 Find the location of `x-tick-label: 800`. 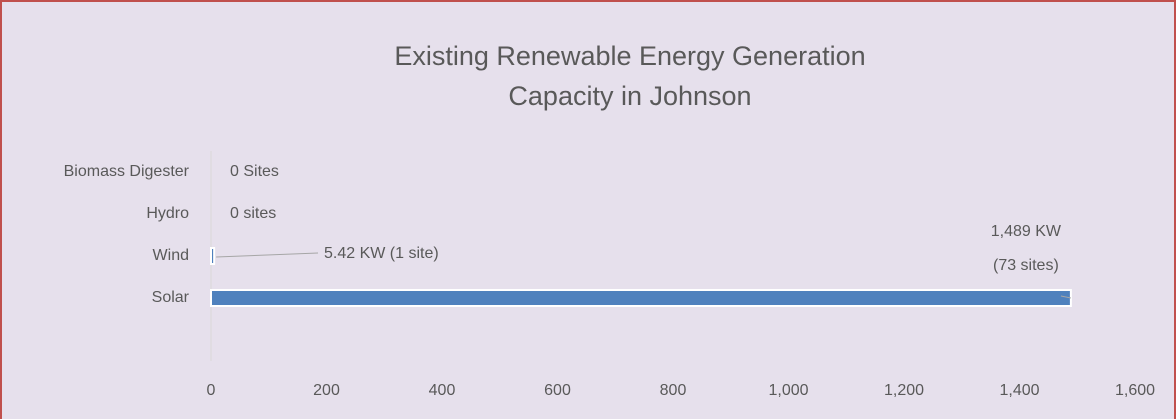

x-tick-label: 800 is located at coordinates (673, 390).